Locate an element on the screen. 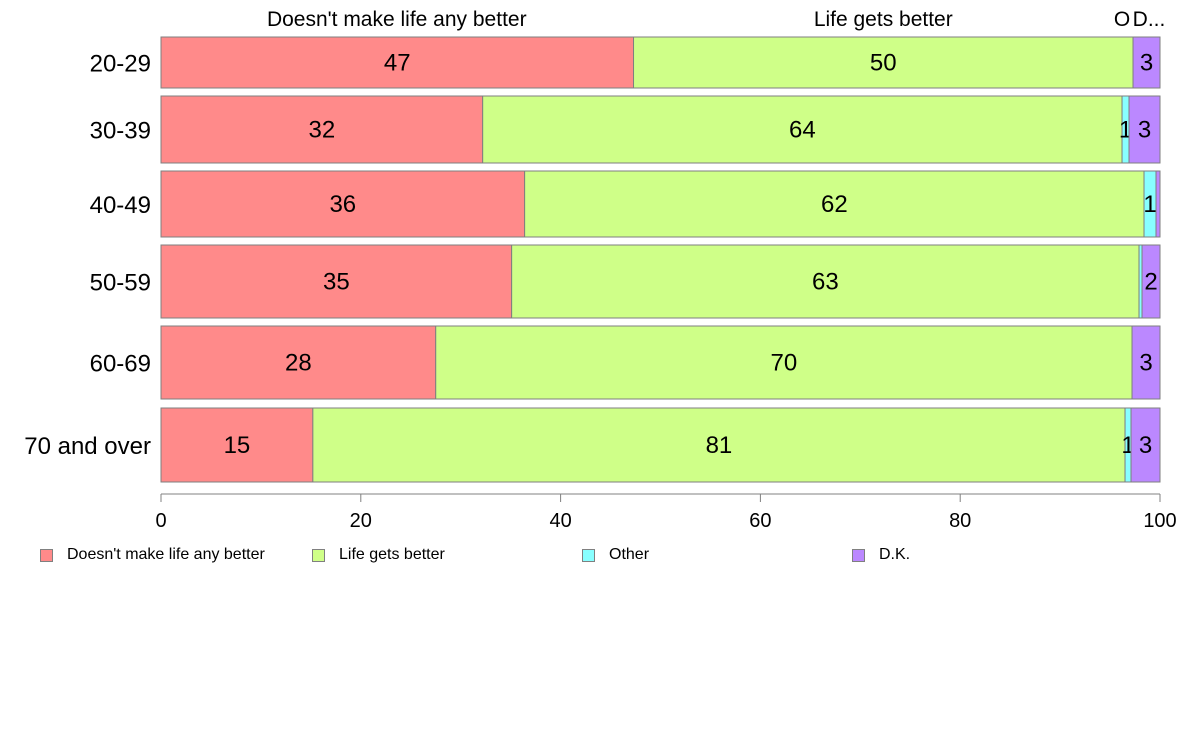 The width and height of the screenshot is (1188, 736). y-axis-labels: 20-29 30-39 40-49 50-59 60-69 70 and over is located at coordinates (87, 256).